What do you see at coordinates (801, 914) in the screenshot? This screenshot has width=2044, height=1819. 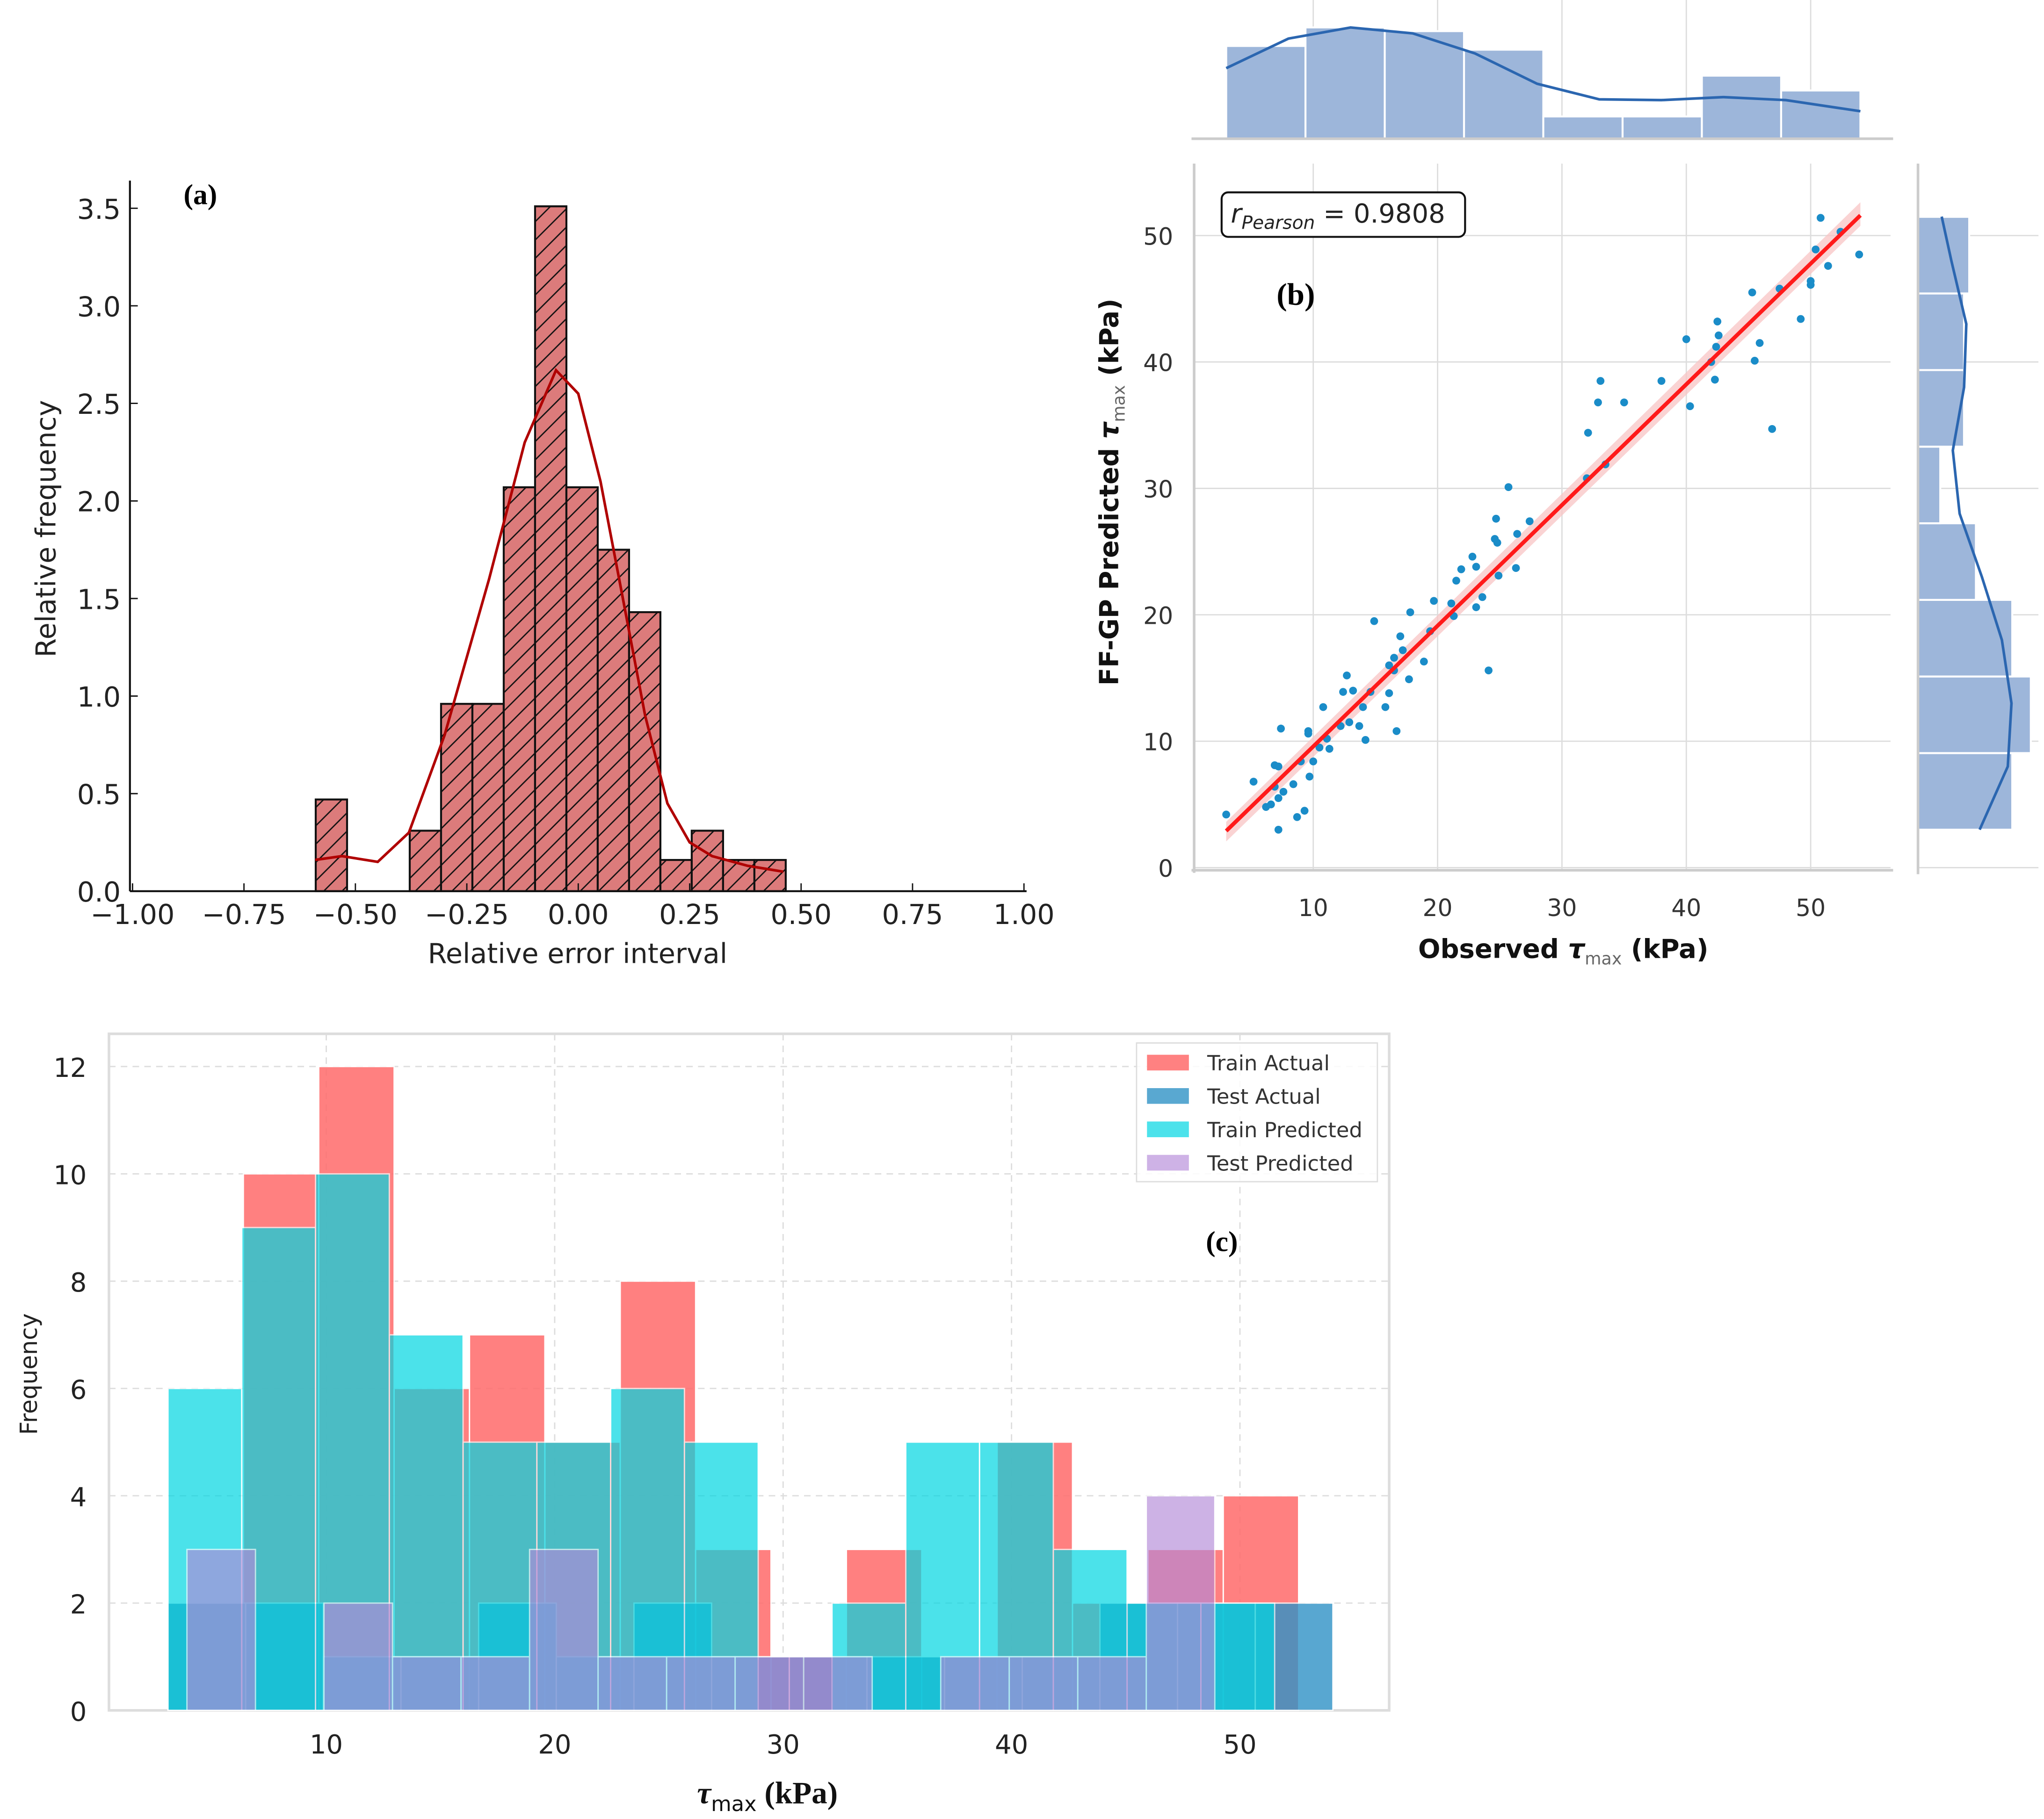 I see `x-tick-label: 0.50` at bounding box center [801, 914].